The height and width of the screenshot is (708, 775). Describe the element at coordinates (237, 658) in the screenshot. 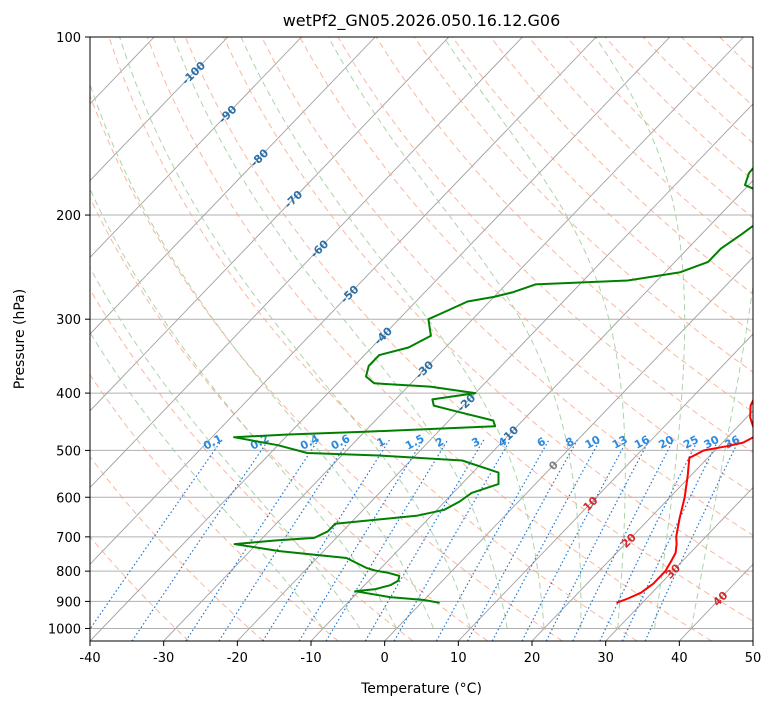

I see `x-tick-label: -20` at that location.